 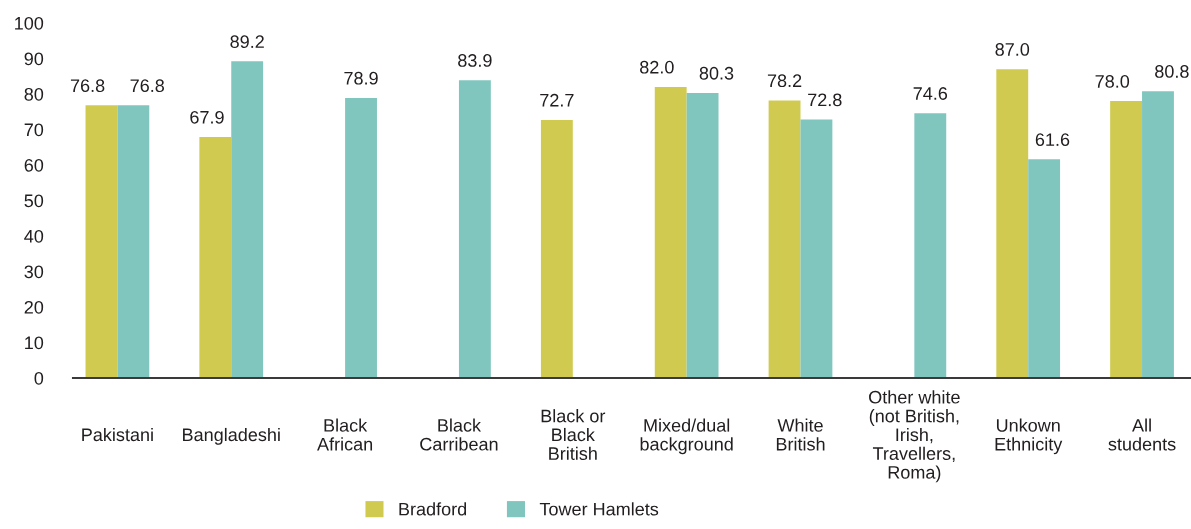 I want to click on legend-label: Tower Hamlets, so click(x=599, y=509).